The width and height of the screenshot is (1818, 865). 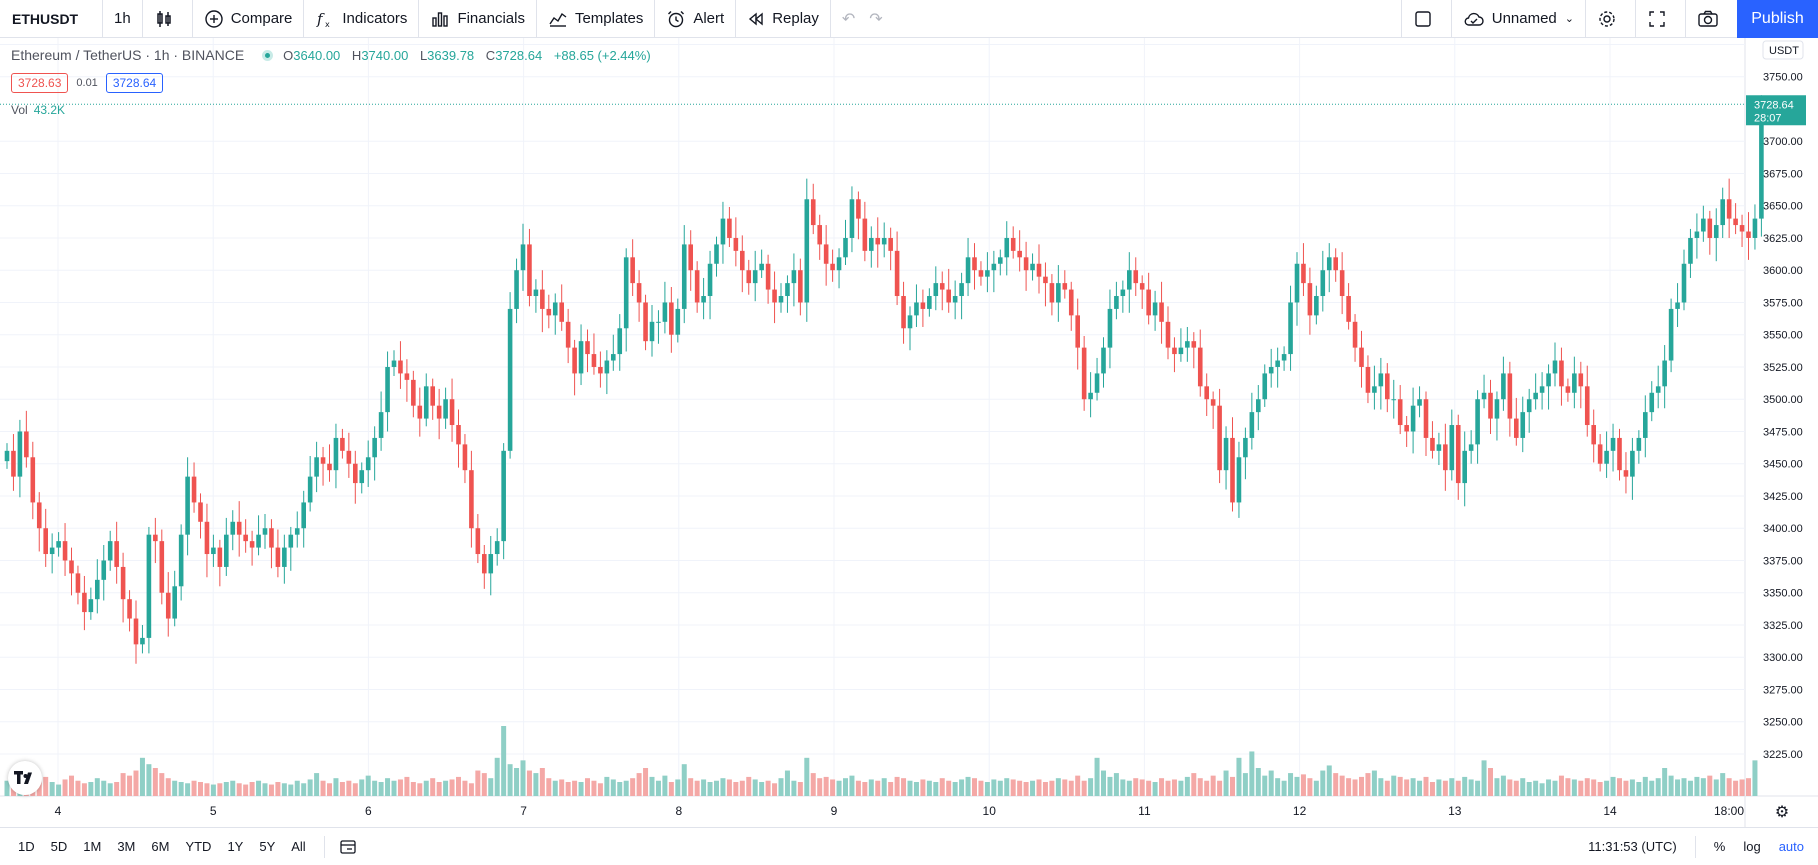 I want to click on auto-toggle: auto, so click(x=1791, y=846).